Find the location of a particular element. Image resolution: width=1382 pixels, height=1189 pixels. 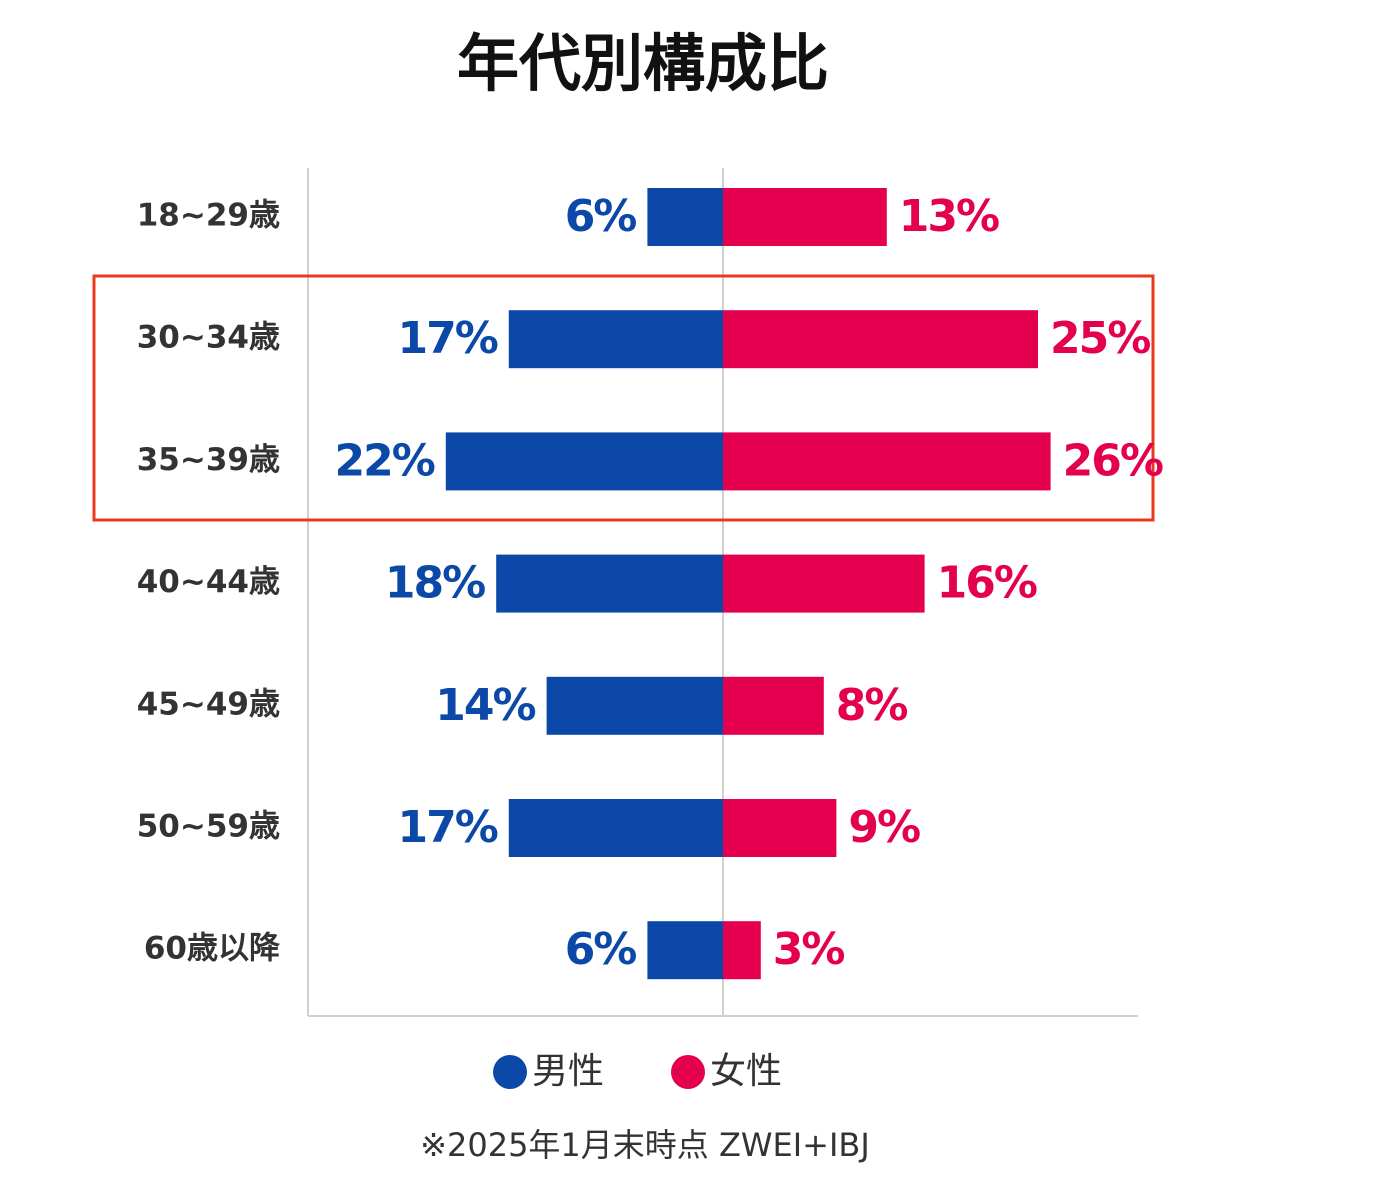

y-tick-label: 30~34歳 is located at coordinates (208, 338).